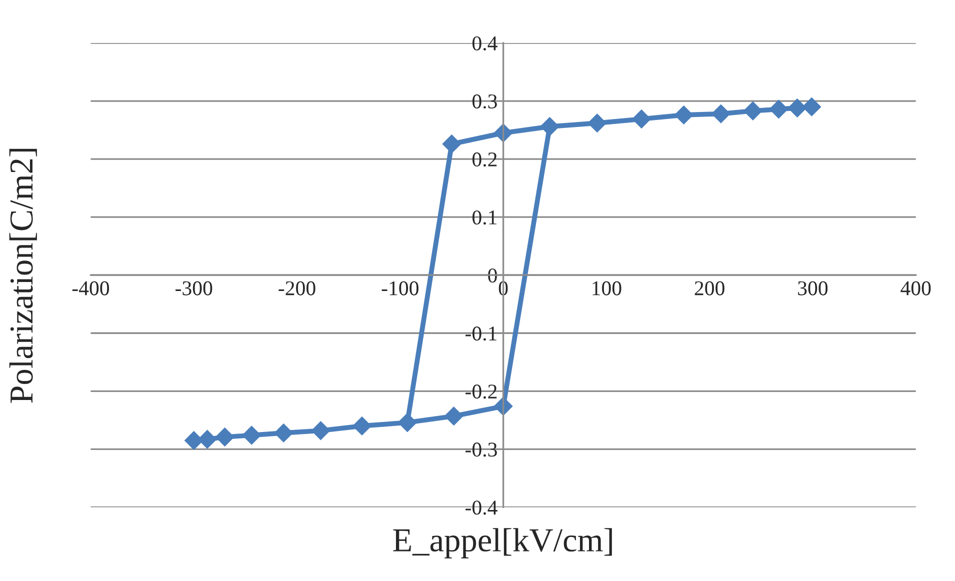  I want to click on x-tick-label: -400, so click(91, 288).